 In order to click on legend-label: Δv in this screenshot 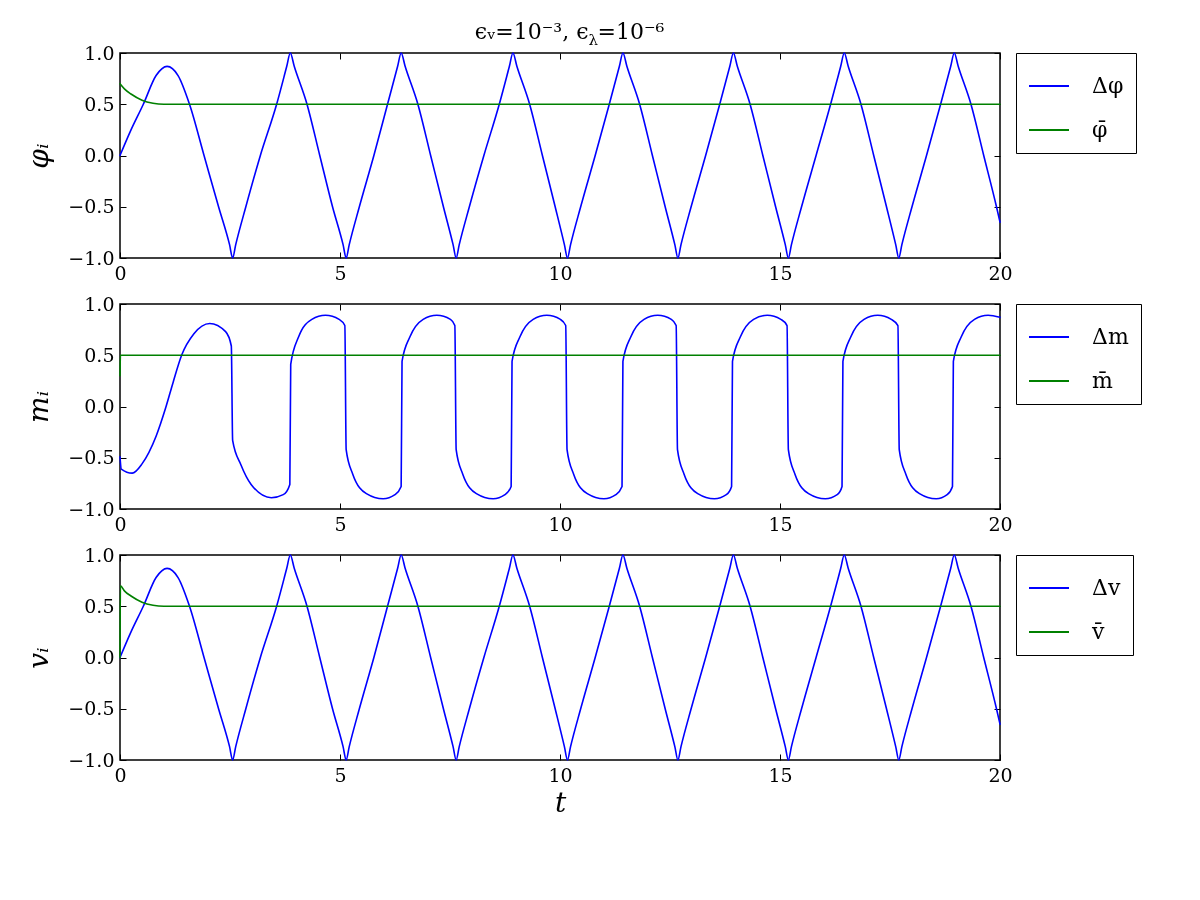, I will do `click(1106, 587)`.